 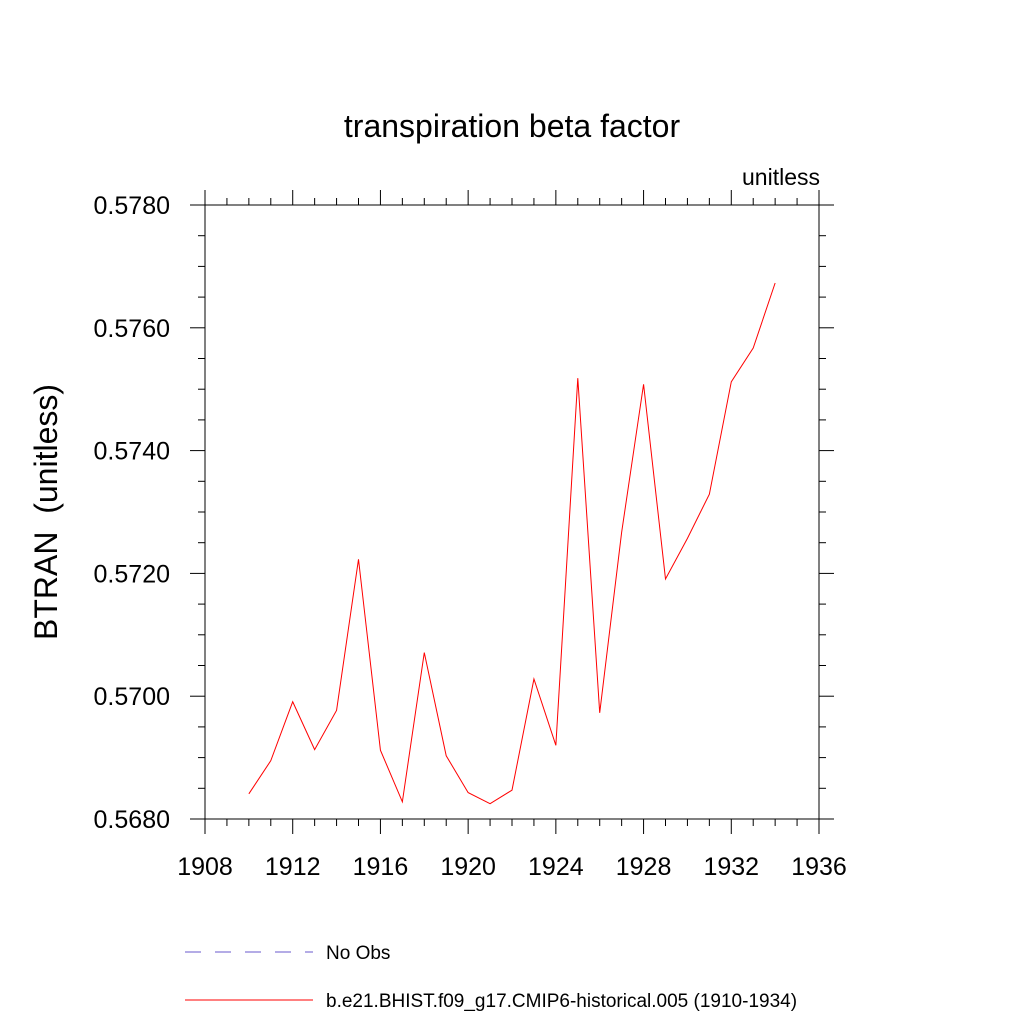 I want to click on y-tick-label: 0.5700, so click(x=132, y=697).